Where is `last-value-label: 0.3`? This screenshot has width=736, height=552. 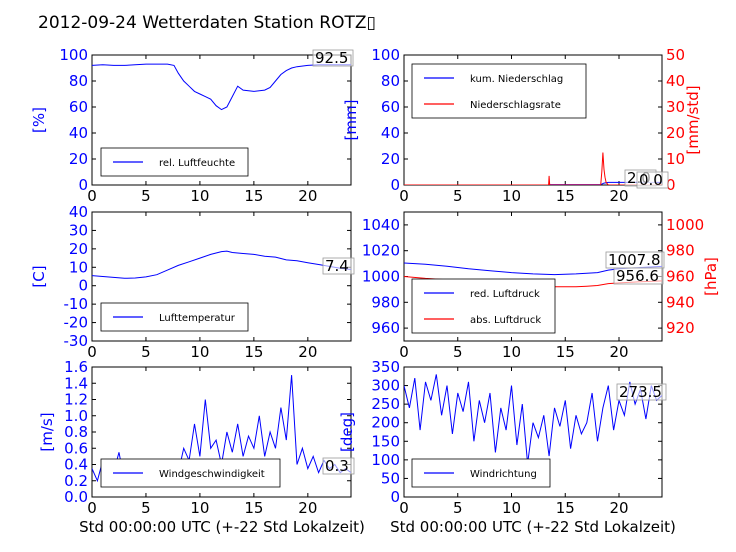
last-value-label: 0.3 is located at coordinates (337, 466).